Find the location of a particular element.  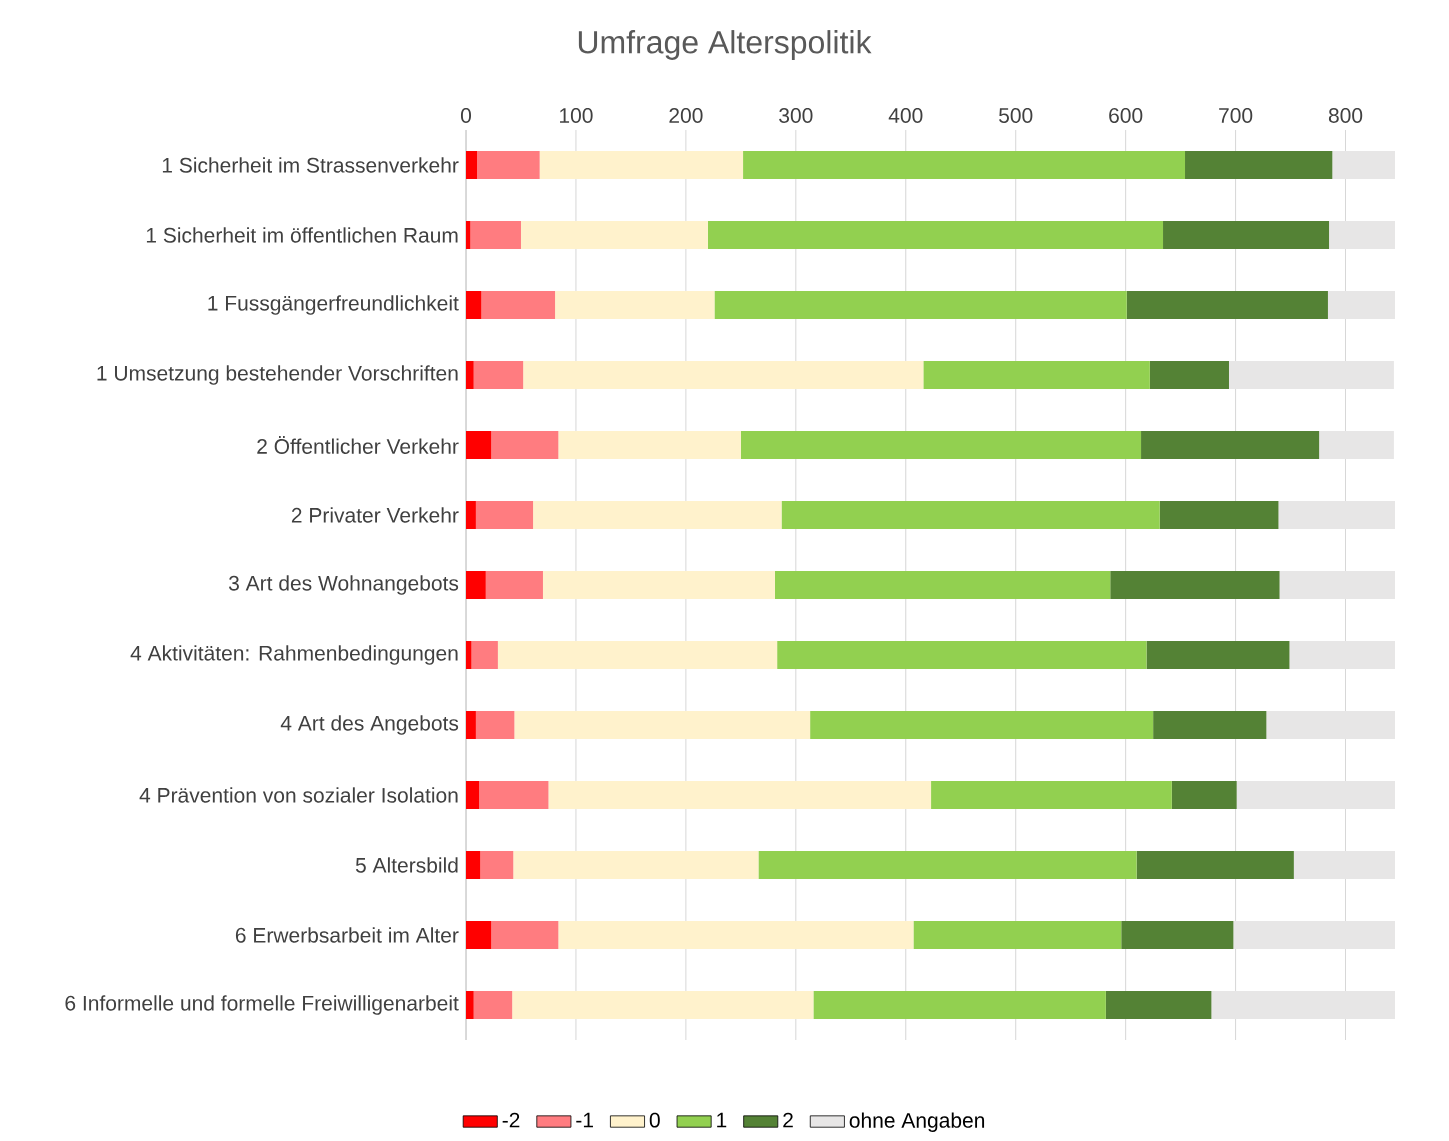

y-tick-label: 6 Informelle und formelle Freiwilligenarbeit is located at coordinates (262, 1005).